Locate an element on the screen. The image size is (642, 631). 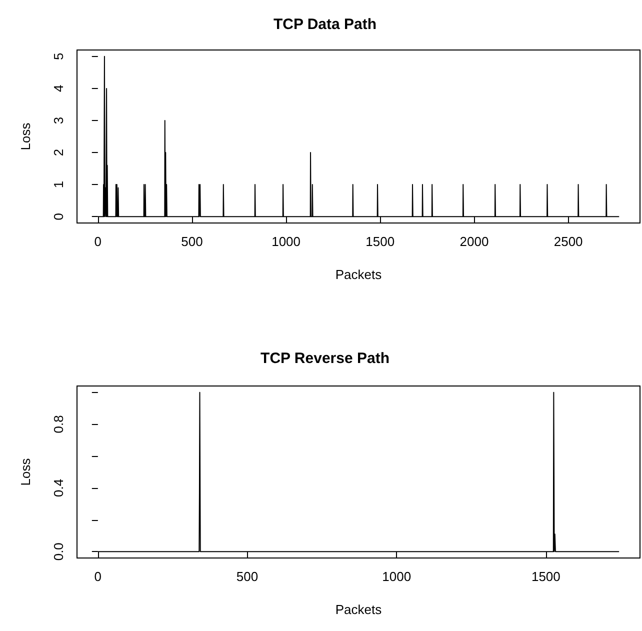
x-tick-label: 2500 is located at coordinates (568, 241).